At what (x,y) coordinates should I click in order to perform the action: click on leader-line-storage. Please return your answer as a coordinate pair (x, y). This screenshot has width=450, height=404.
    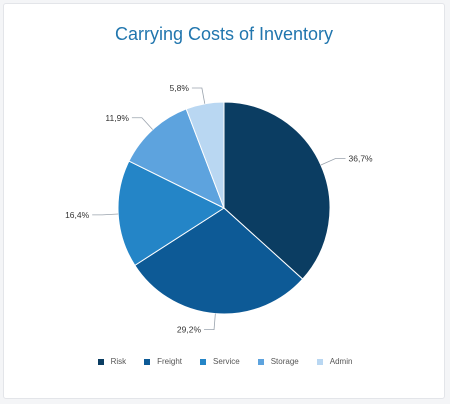
    Looking at the image, I should click on (142, 123).